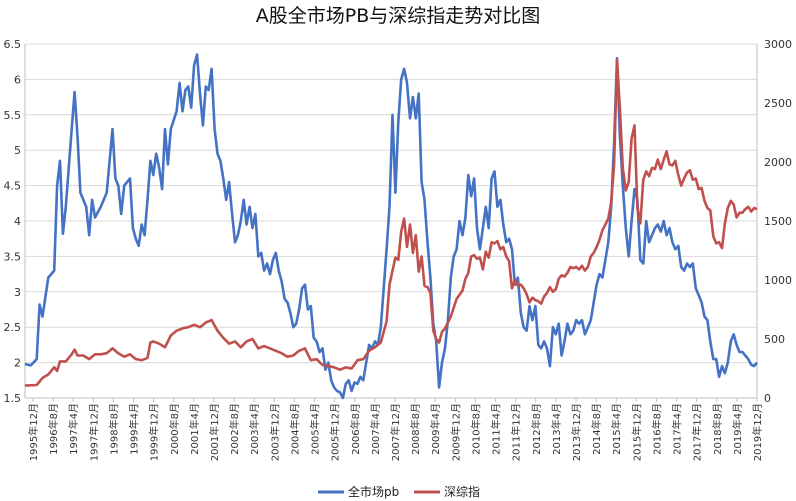 Image resolution: width=796 pixels, height=501 pixels. I want to click on x-tick-label: 2001年12月, so click(214, 432).